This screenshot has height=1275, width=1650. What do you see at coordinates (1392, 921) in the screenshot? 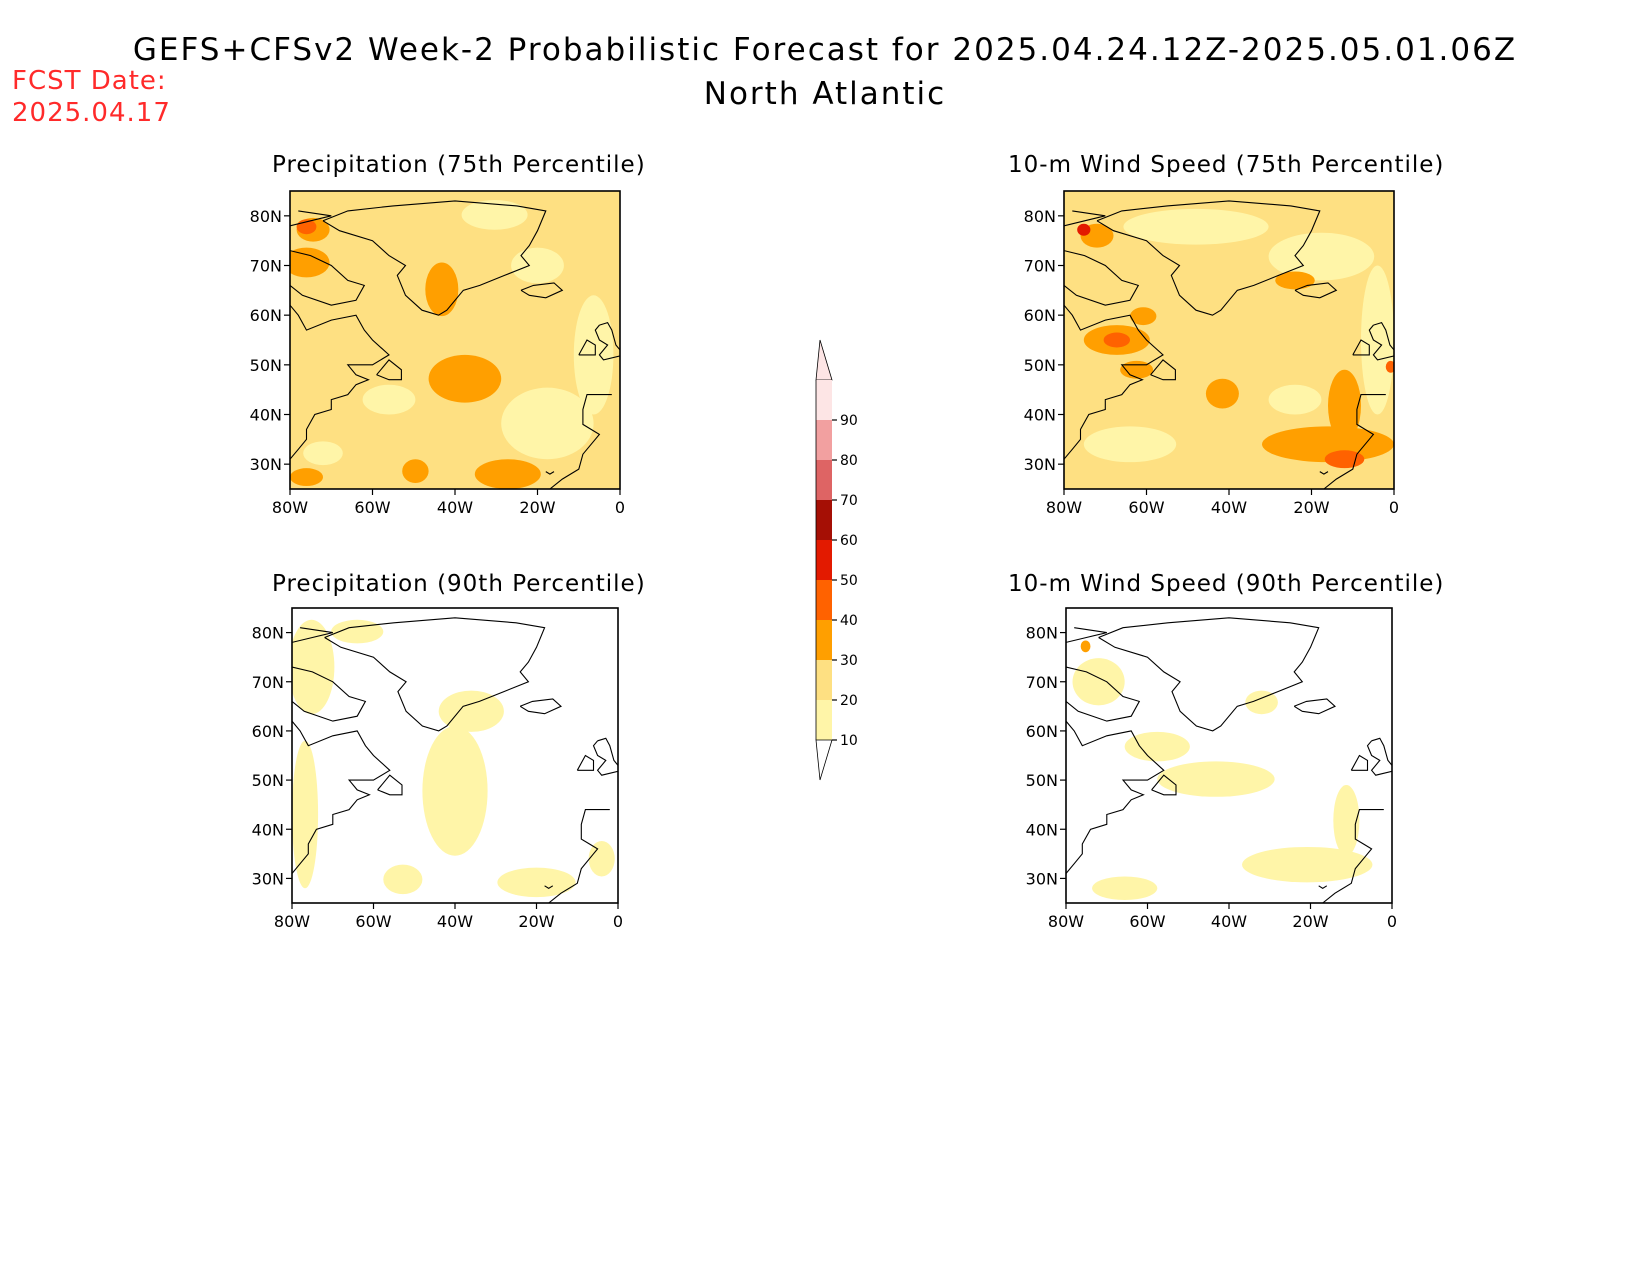
I see `lon-tick-label: 0` at bounding box center [1392, 921].